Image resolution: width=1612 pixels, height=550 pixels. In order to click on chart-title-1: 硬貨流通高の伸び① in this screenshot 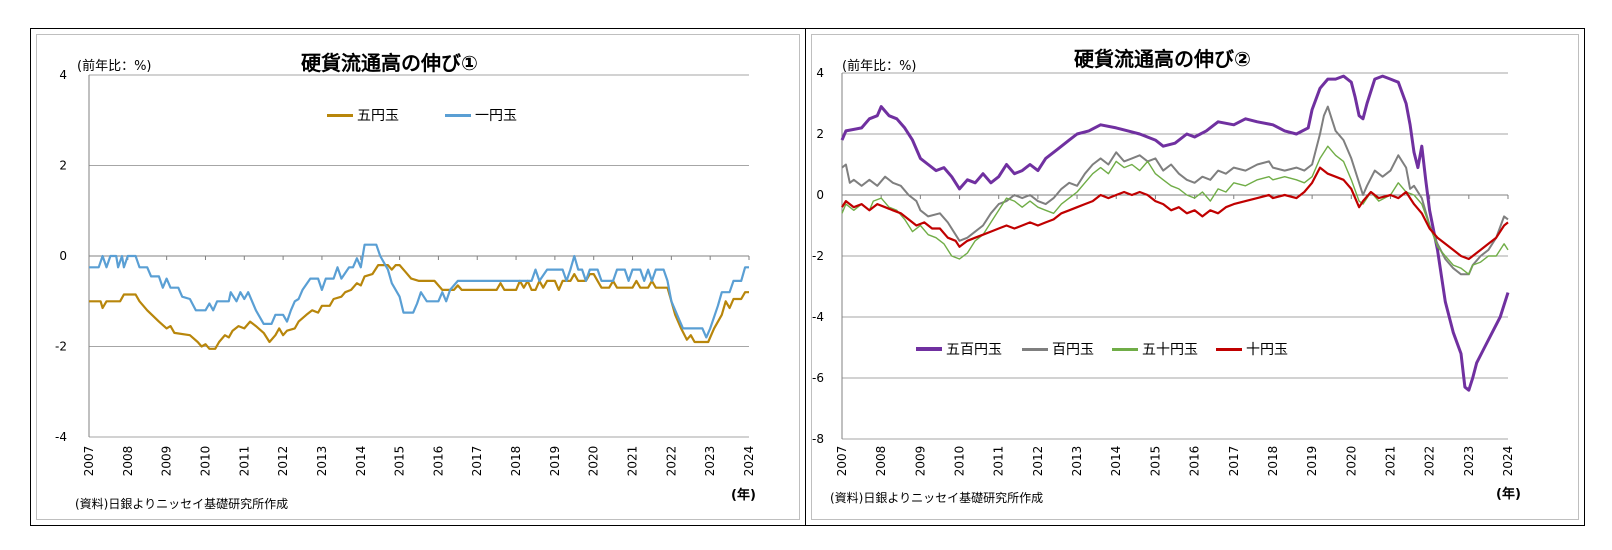, I will do `click(389, 63)`.